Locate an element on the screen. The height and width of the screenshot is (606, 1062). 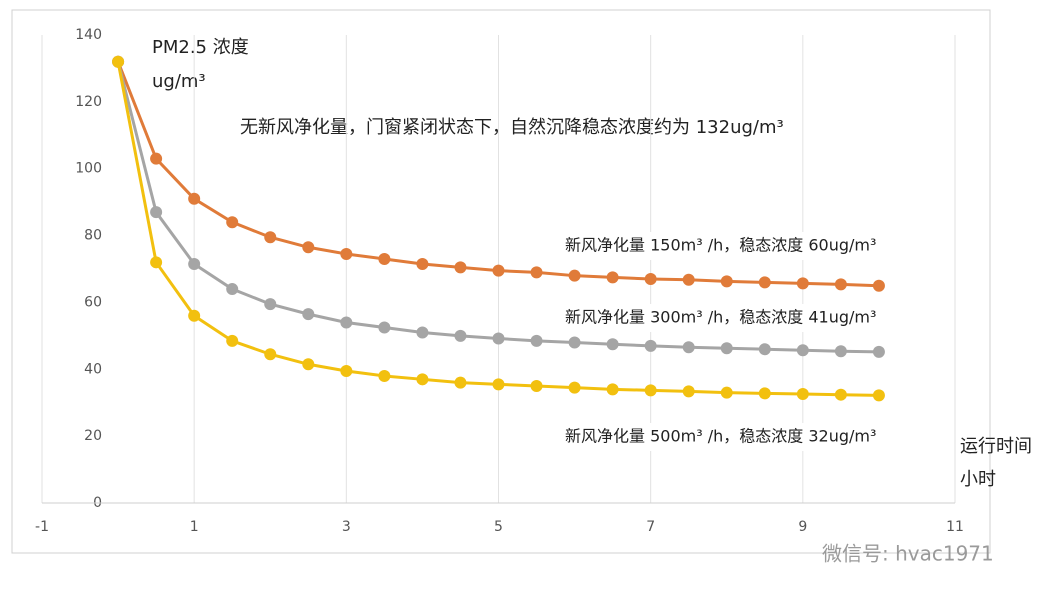
y-label-unit: ug/m³ is located at coordinates (179, 81).